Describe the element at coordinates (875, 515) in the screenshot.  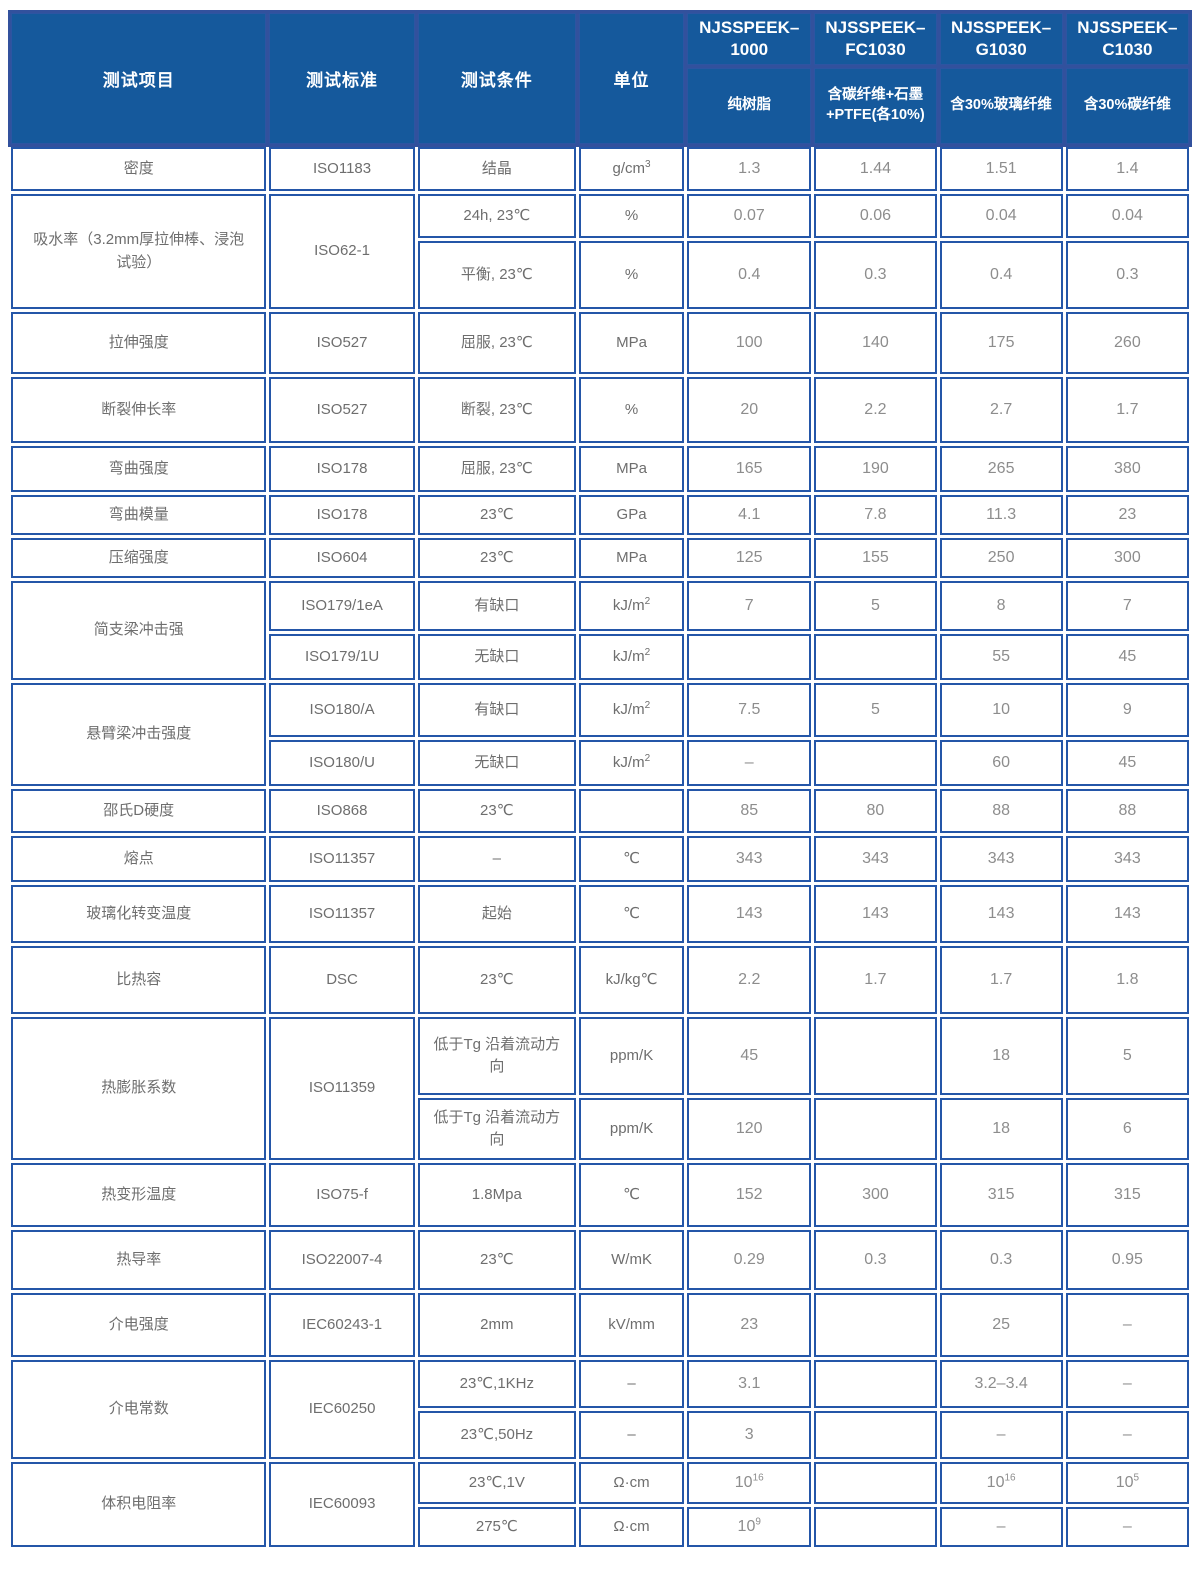
I see `value-cell-njsspeek-fc1030: 7.8` at that location.